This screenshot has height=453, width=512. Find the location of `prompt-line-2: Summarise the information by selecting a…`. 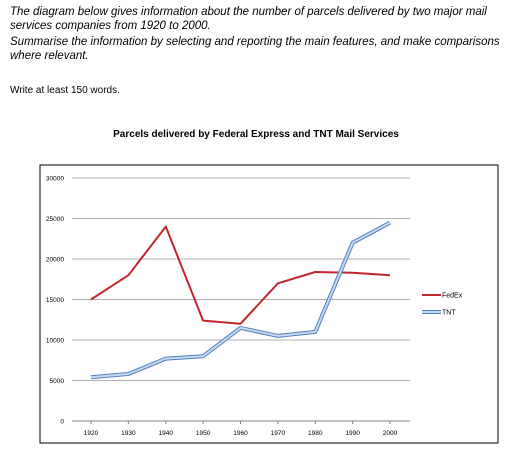

prompt-line-2: Summarise the information by selecting a… is located at coordinates (255, 49).